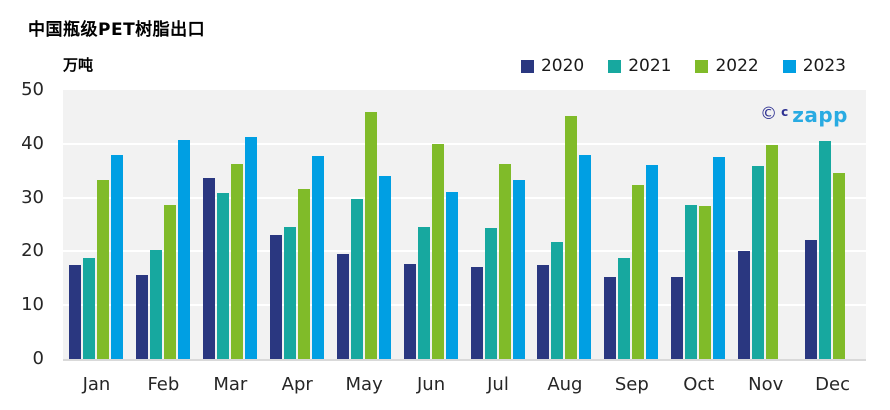 The image size is (890, 410). What do you see at coordinates (833, 384) in the screenshot?
I see `x-axis-tick-label: Dec` at bounding box center [833, 384].